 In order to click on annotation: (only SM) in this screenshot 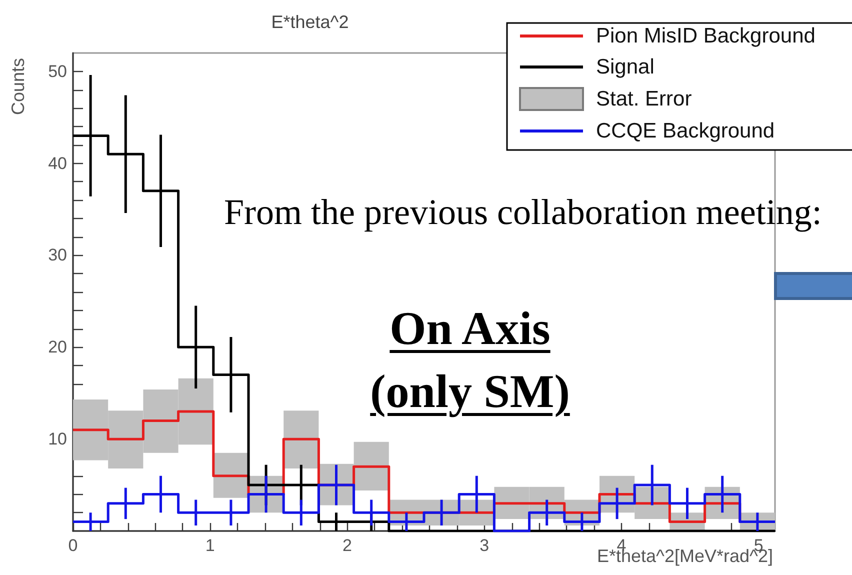, I will do `click(470, 392)`.